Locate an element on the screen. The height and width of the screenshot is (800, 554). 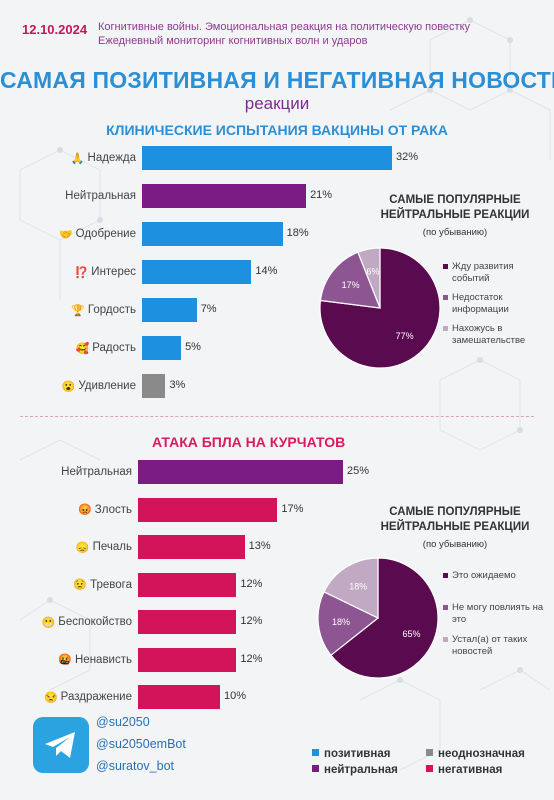
bar-value-label: 25% is located at coordinates (358, 471).